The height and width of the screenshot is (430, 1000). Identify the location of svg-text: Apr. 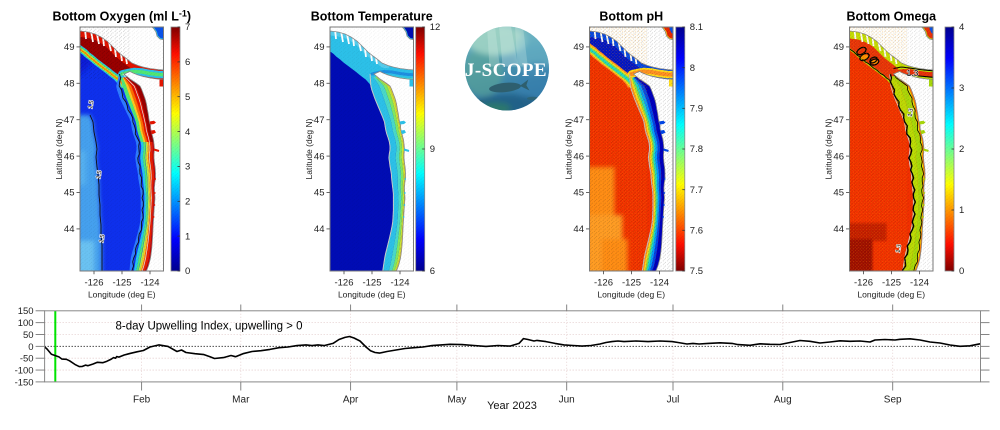
(351, 399).